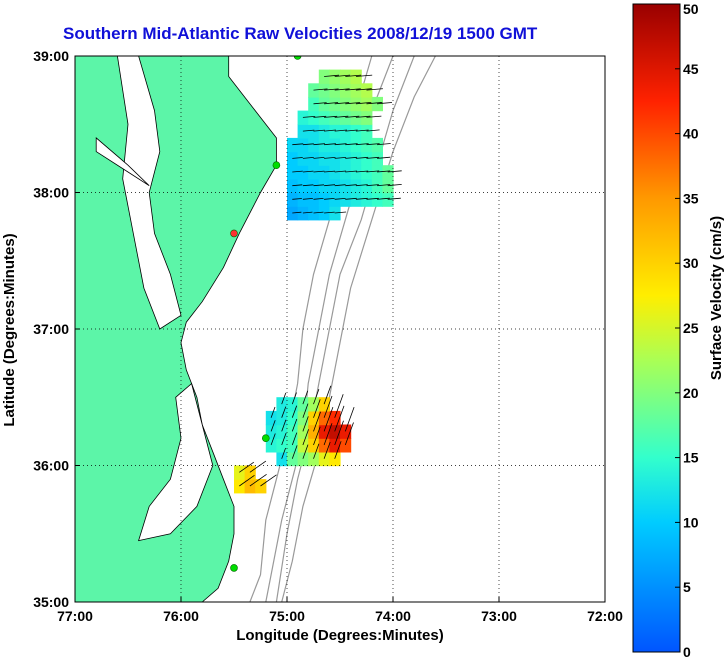 The width and height of the screenshot is (724, 659). What do you see at coordinates (605, 616) in the screenshot?
I see `x-tick-label: 72:00` at bounding box center [605, 616].